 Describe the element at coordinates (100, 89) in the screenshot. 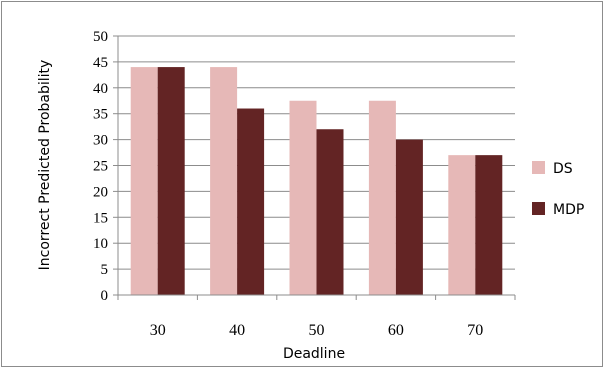

I see `y-tick-label: 40` at that location.